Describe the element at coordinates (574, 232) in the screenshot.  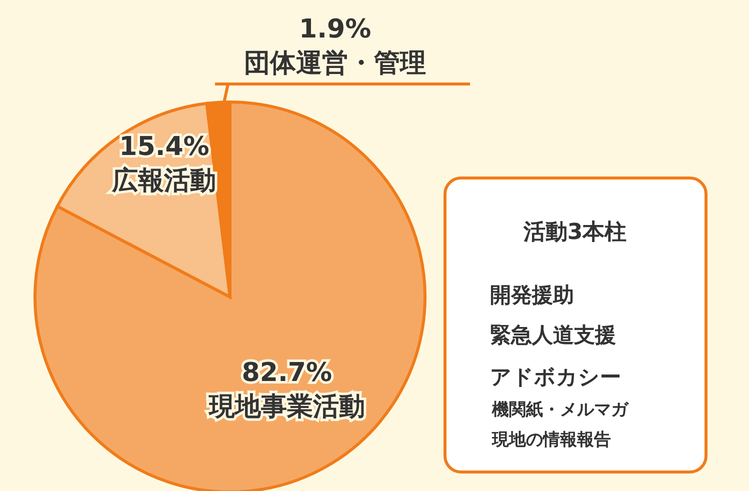
I see `text: 活動3本柱` at that location.